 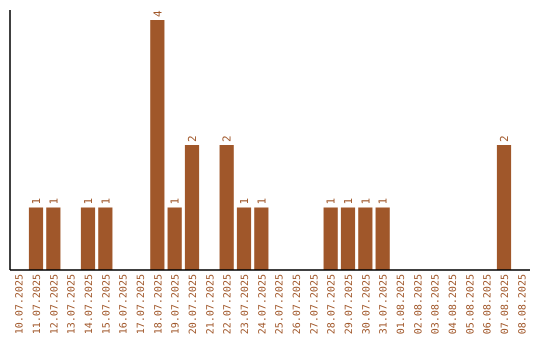 I want to click on x-tick-label: 07.08.2025, so click(x=505, y=304).